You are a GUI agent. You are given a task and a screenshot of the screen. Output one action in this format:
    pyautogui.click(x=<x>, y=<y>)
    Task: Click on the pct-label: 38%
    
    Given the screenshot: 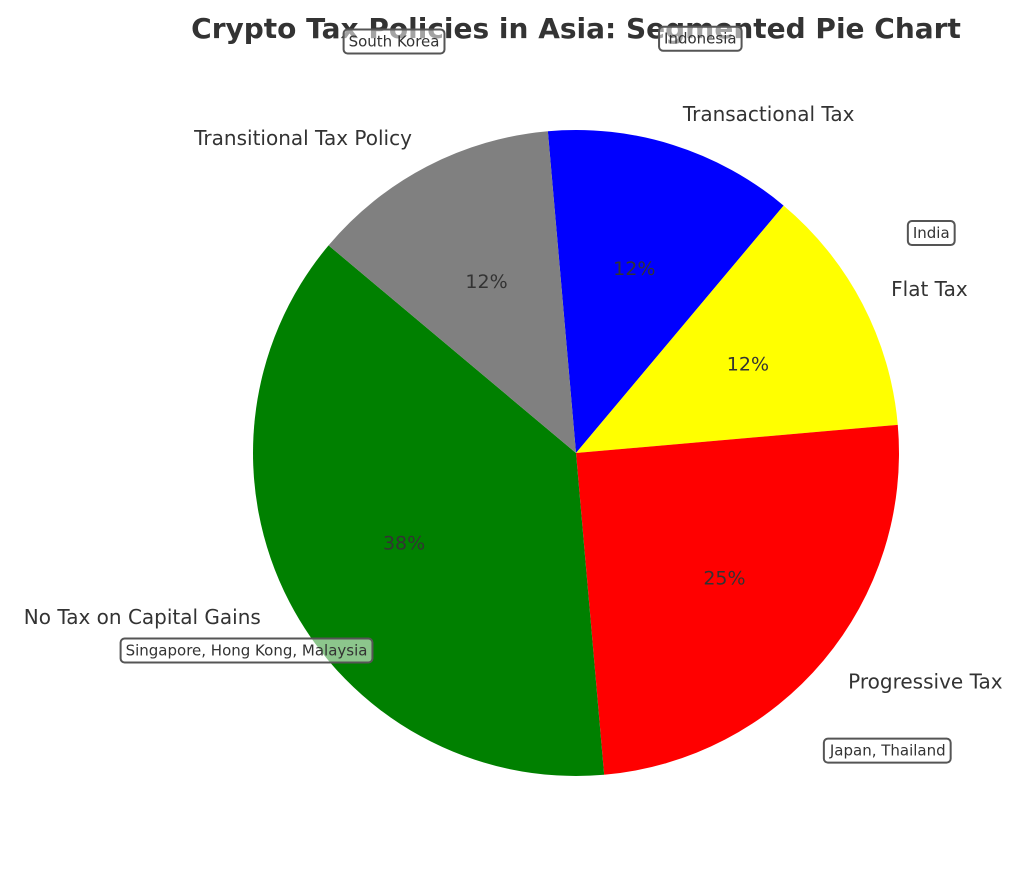 What is the action you would take?
    pyautogui.click(x=404, y=543)
    